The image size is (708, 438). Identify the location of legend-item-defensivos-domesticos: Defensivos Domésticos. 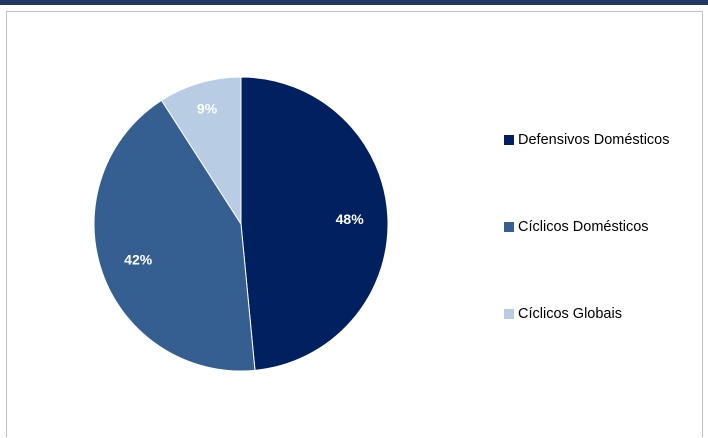
(587, 140).